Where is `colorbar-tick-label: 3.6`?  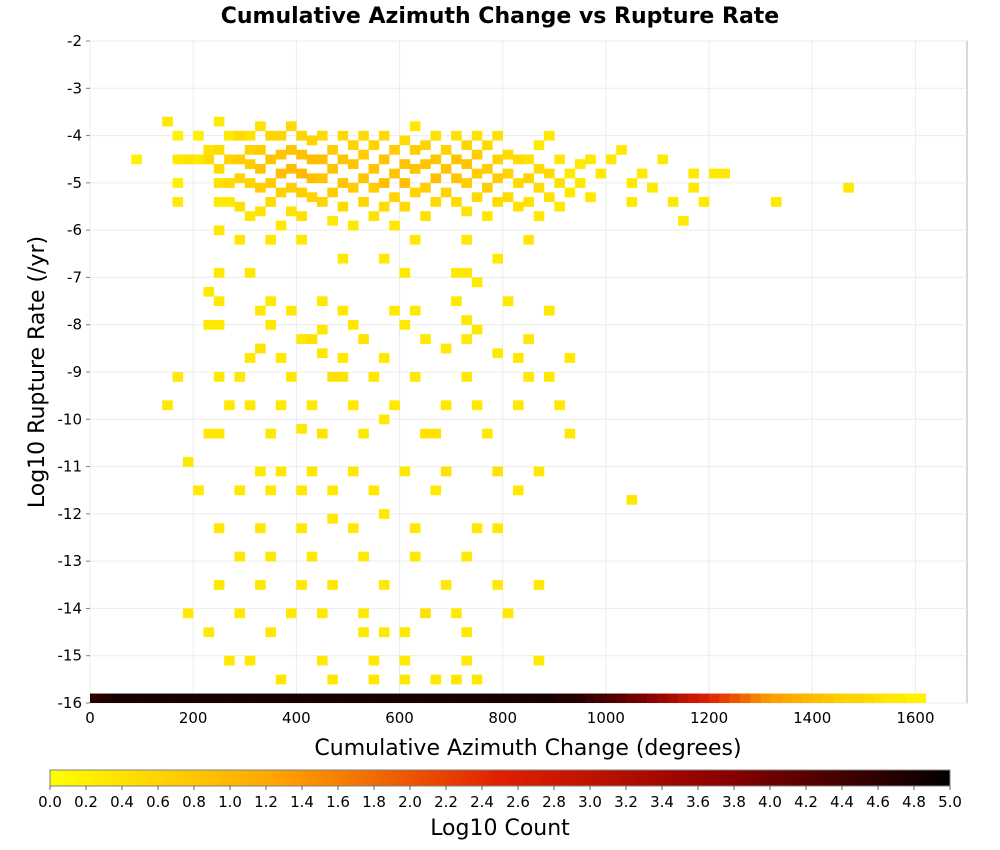
colorbar-tick-label: 3.6 is located at coordinates (698, 802).